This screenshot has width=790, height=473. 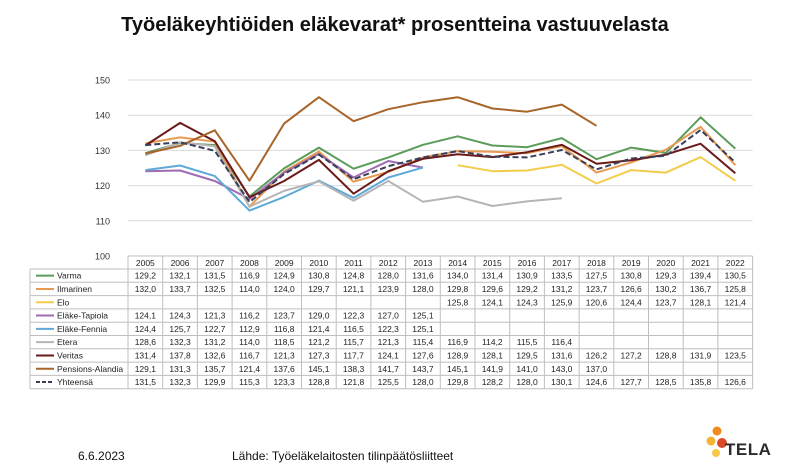 I want to click on data-label: 124,9, so click(x=285, y=276).